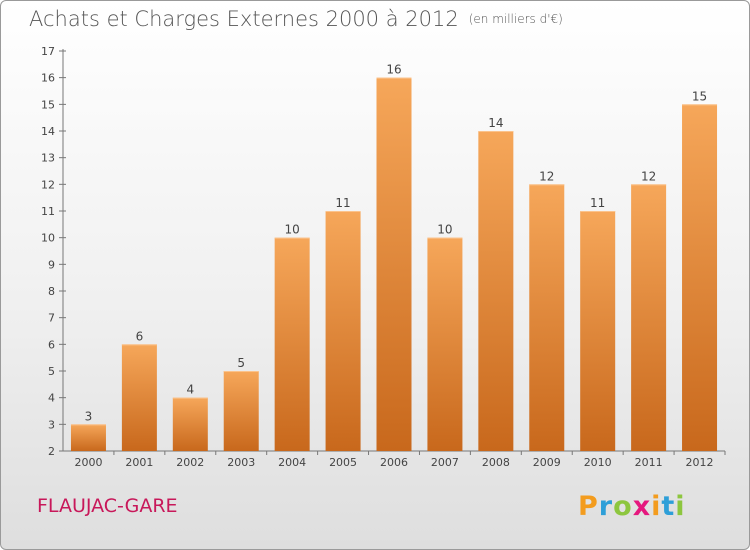  I want to click on bar-value-label: 5, so click(241, 363).